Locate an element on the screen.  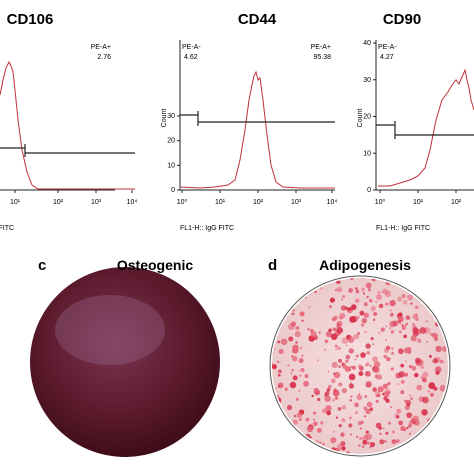
x-tick-label: 10⁴ is located at coordinates (332, 202).